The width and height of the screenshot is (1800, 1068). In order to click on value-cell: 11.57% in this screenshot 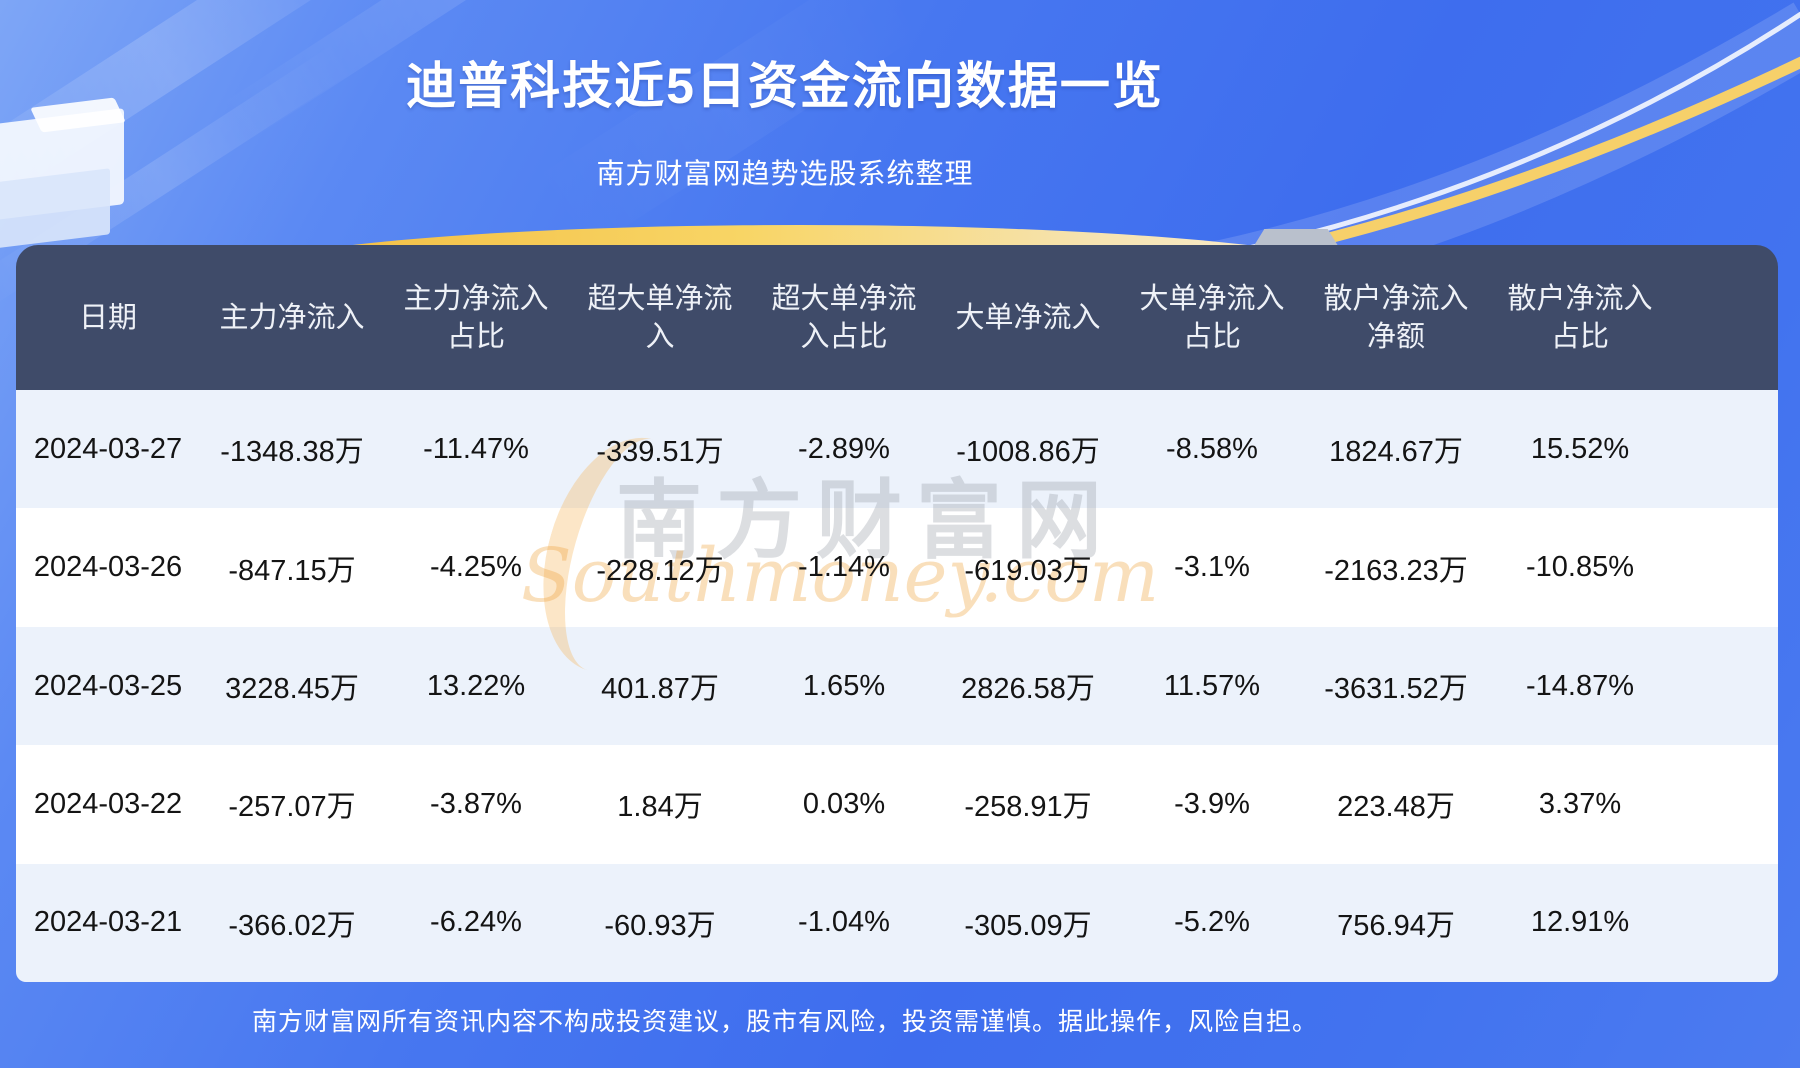, I will do `click(1212, 685)`.